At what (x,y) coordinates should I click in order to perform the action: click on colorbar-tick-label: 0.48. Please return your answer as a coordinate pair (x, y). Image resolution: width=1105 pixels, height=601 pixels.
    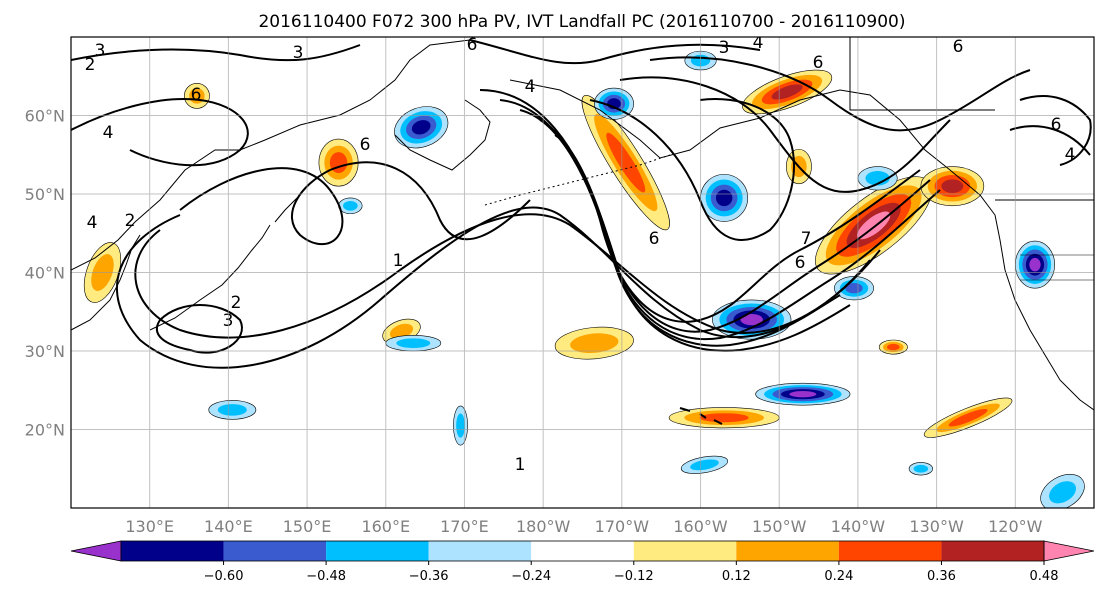
    Looking at the image, I should click on (1044, 576).